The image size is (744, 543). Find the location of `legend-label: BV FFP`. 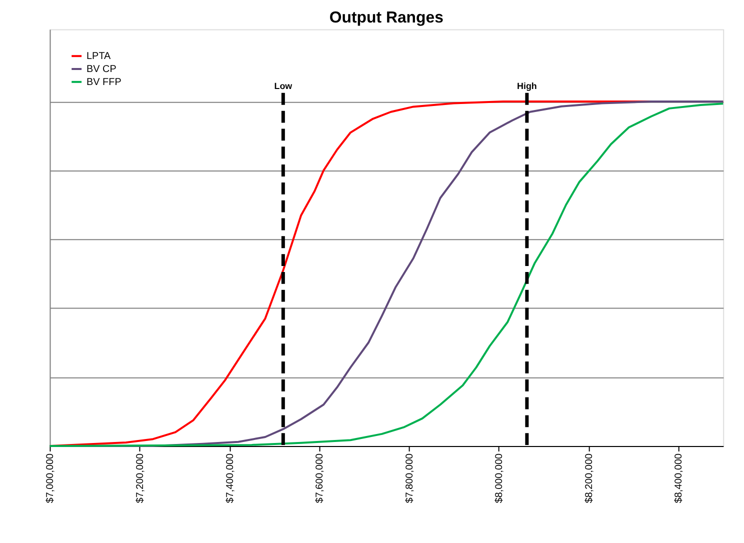

legend-label: BV FFP is located at coordinates (104, 82).